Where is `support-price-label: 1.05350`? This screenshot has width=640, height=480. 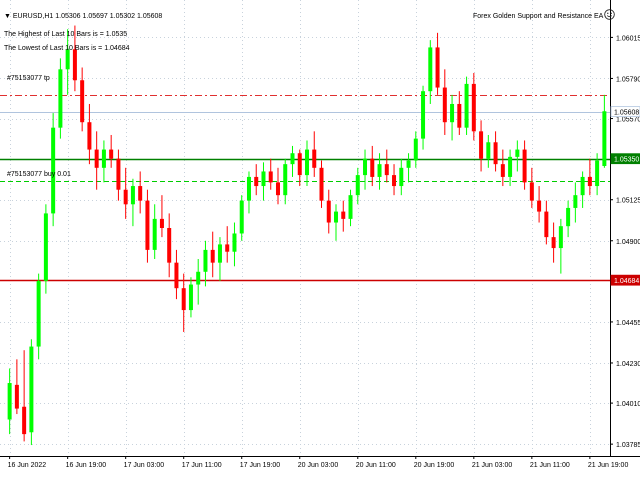
support-price-label: 1.05350 is located at coordinates (626, 160).